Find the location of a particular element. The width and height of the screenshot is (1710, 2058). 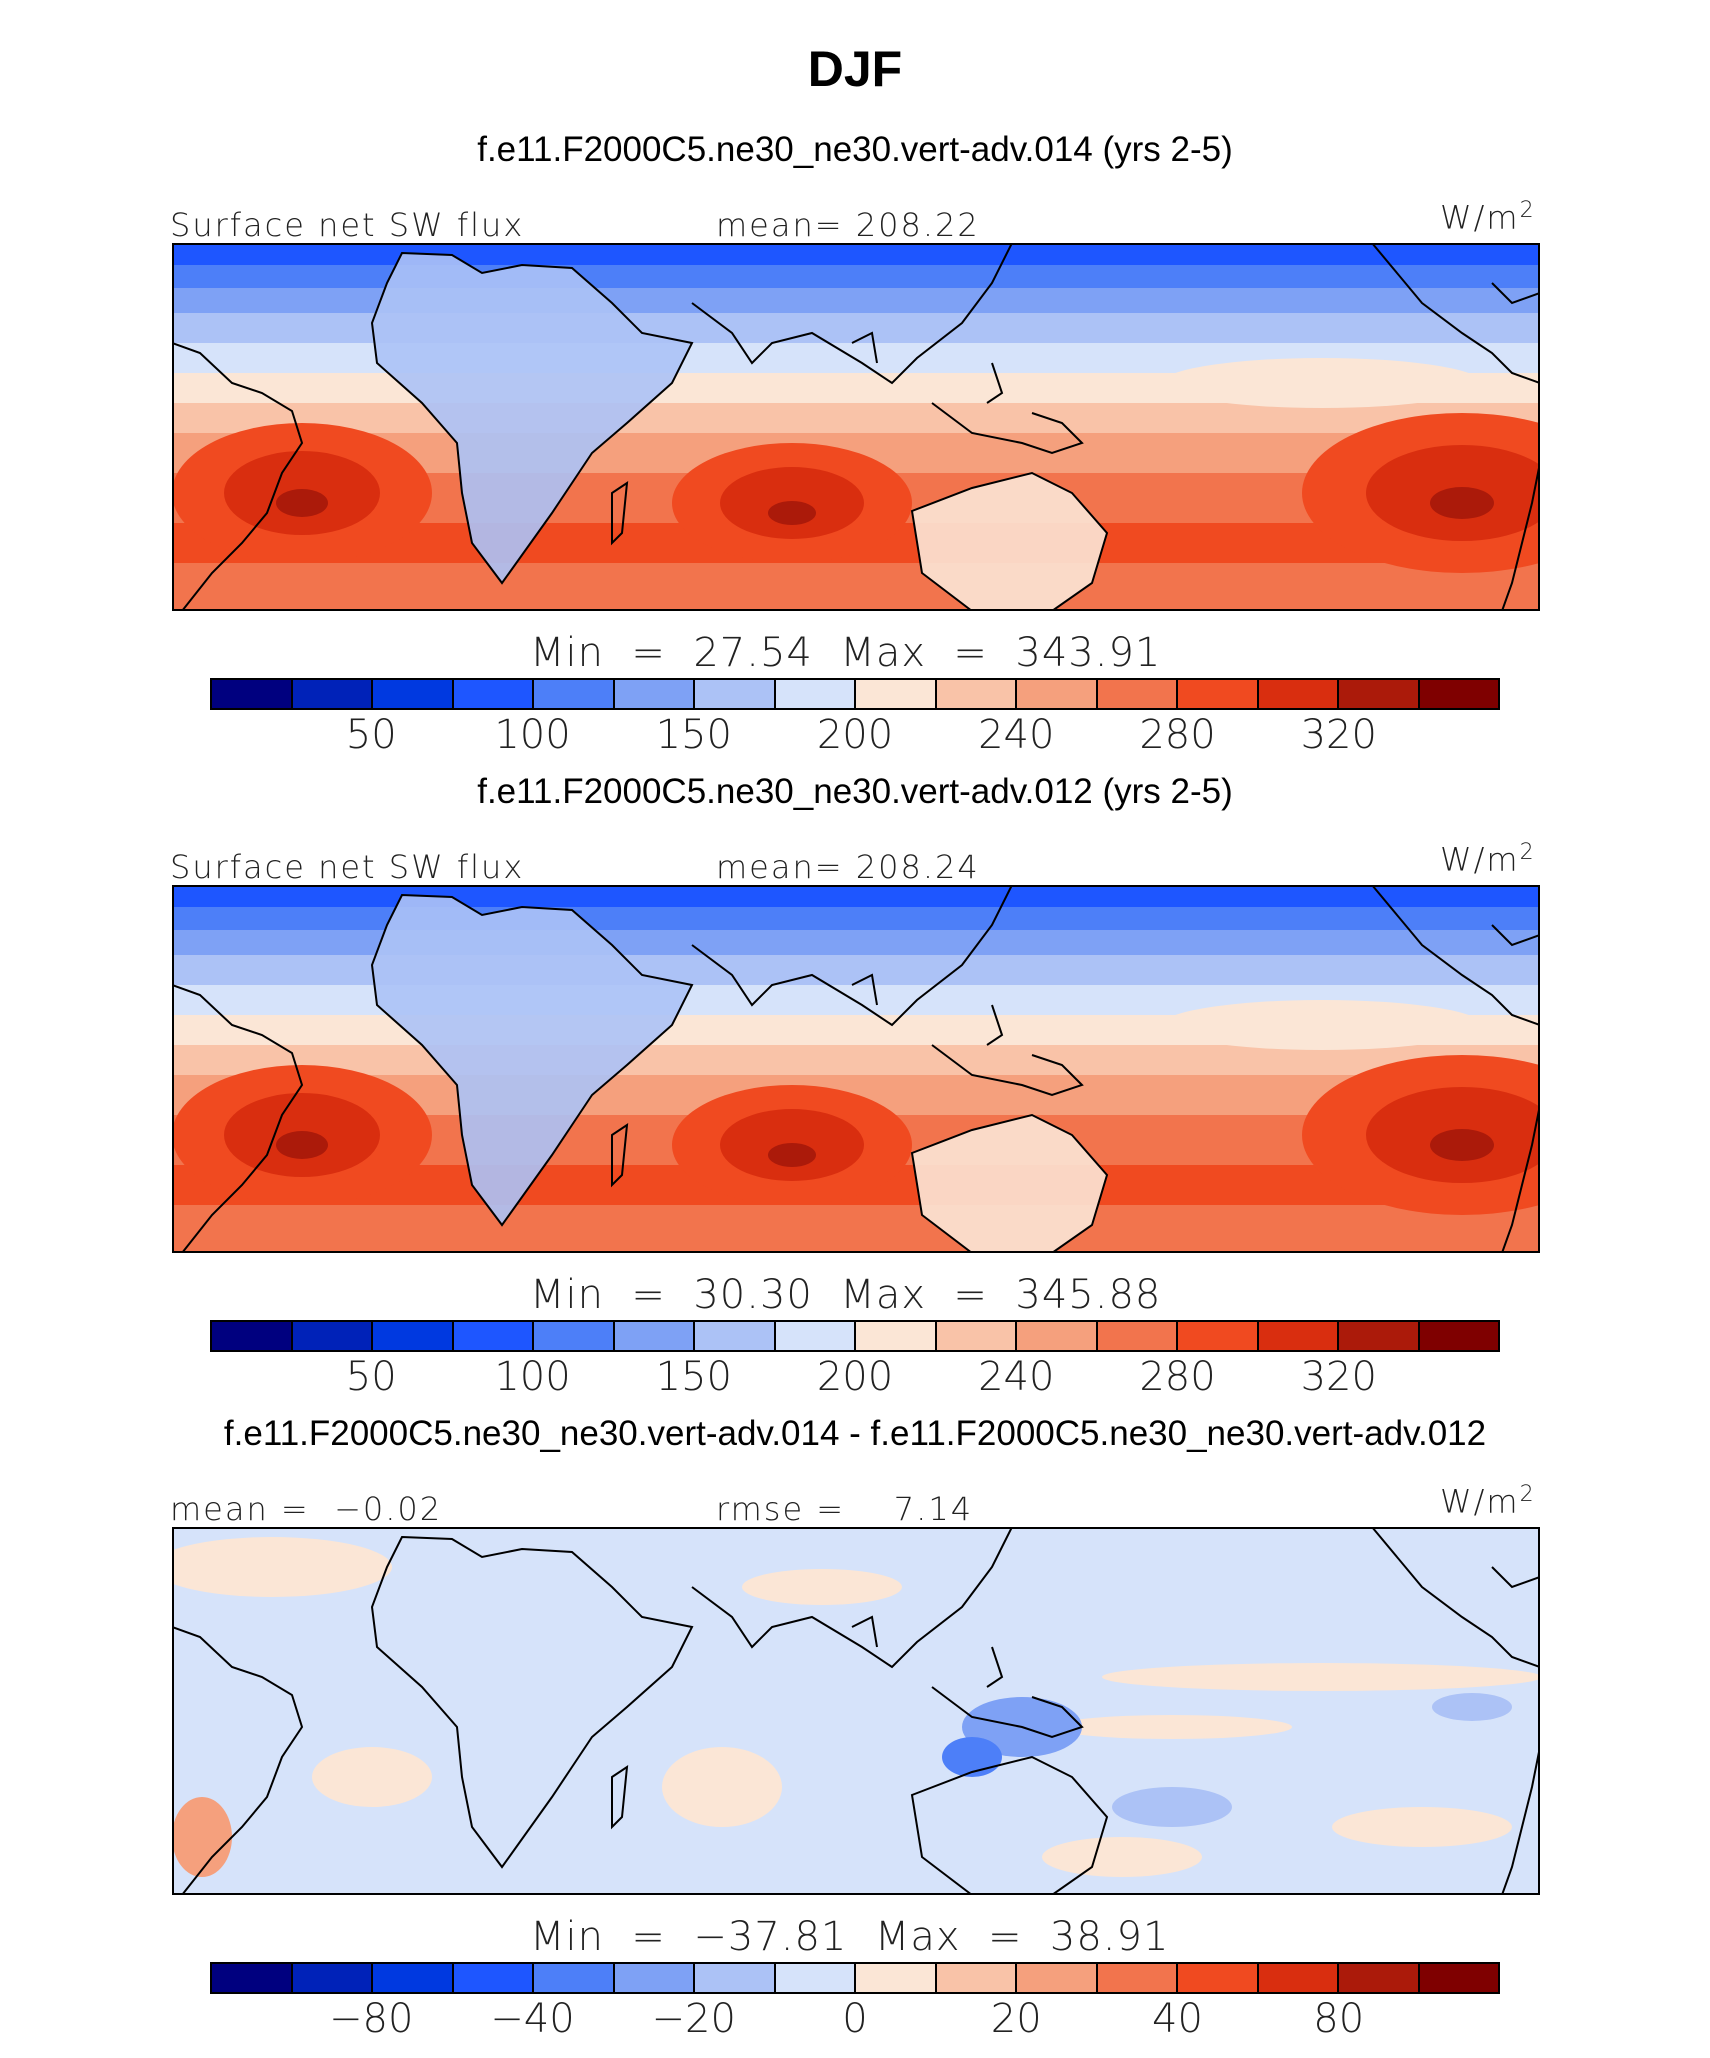

min-value: −37.81 is located at coordinates (756, 1937).